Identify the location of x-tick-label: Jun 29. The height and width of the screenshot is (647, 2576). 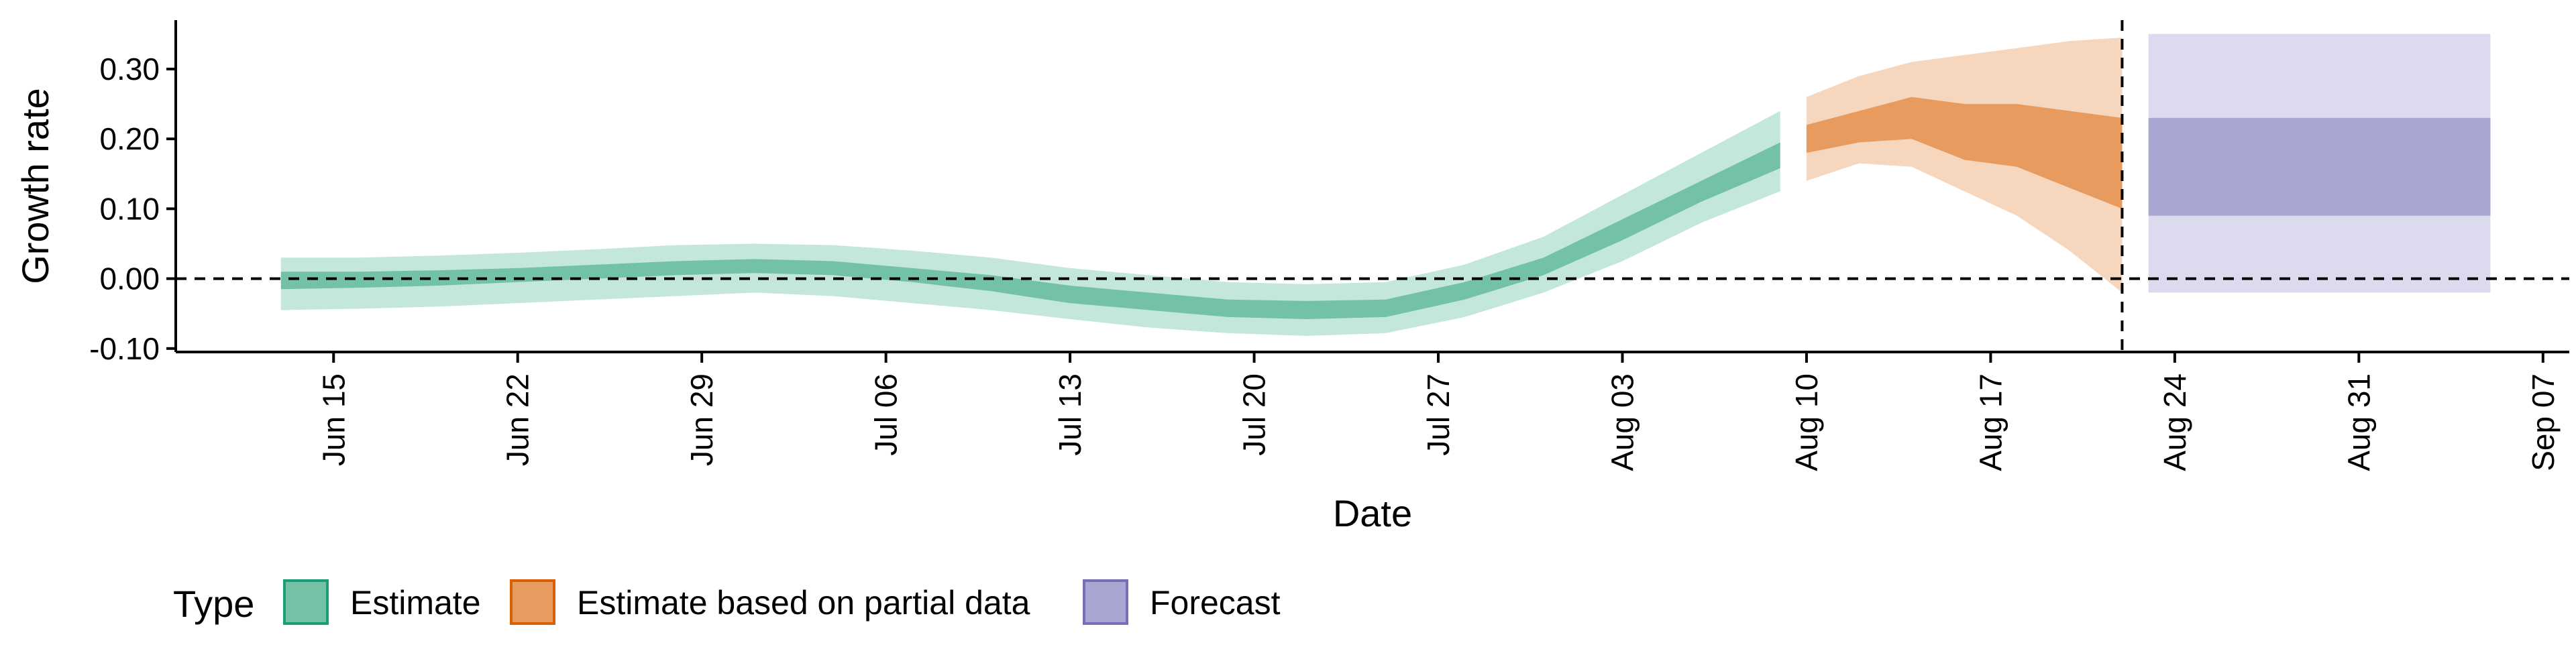
(701, 420).